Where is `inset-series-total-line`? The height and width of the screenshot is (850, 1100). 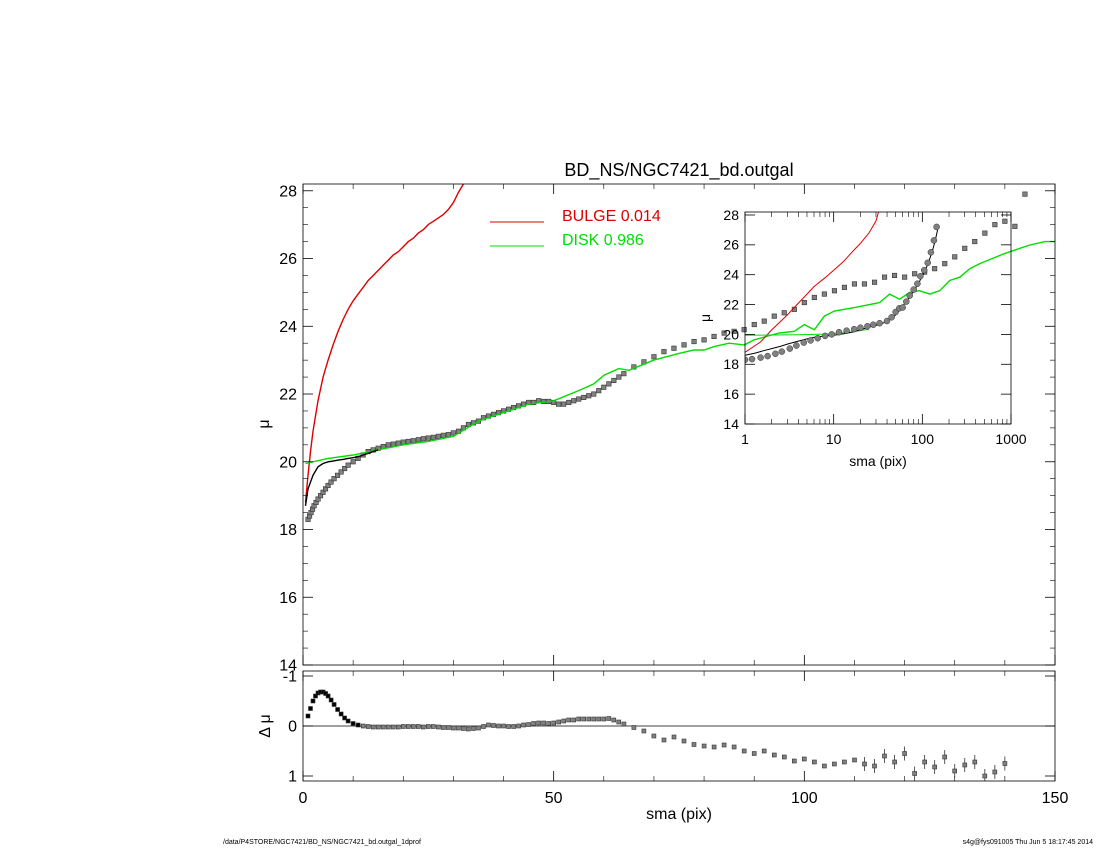
inset-series-total-line is located at coordinates (842, 292).